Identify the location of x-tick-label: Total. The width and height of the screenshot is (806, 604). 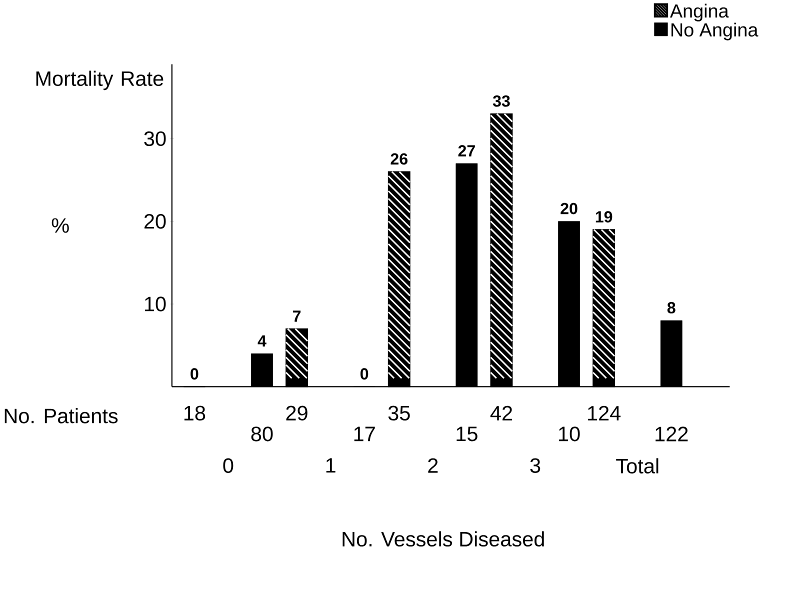
(637, 466).